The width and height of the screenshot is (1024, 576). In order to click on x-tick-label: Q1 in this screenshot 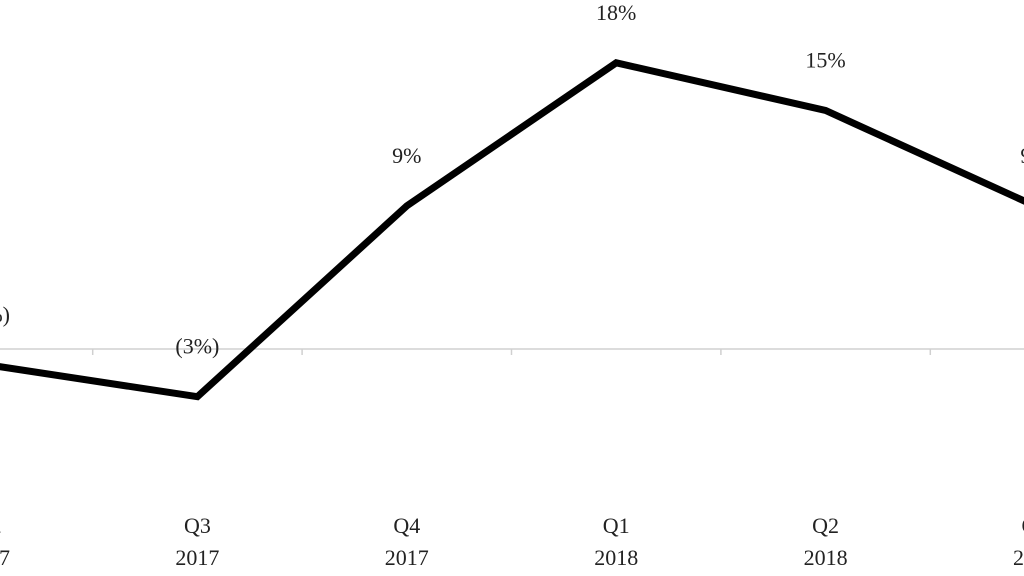, I will do `click(616, 525)`.